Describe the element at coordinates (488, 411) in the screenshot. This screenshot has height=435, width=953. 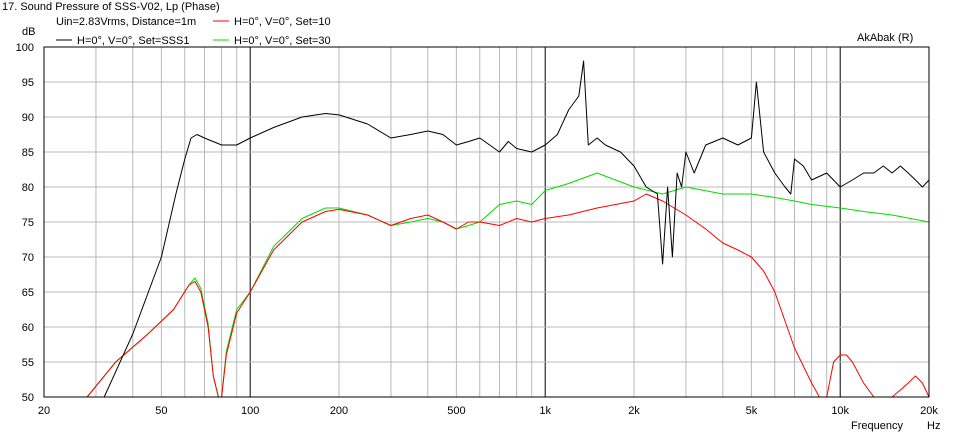
I see `x-axis-ticks: 20 50 100 200 500 1k 2k 5k 10k 20k` at that location.